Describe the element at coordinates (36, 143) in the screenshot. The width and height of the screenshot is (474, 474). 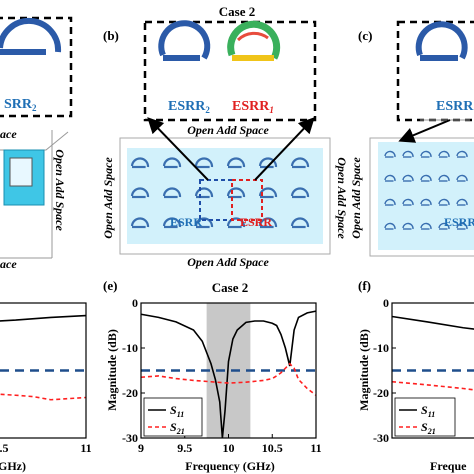
I see `panel-a-partial: SRR2 ace ace Open Add Space` at that location.